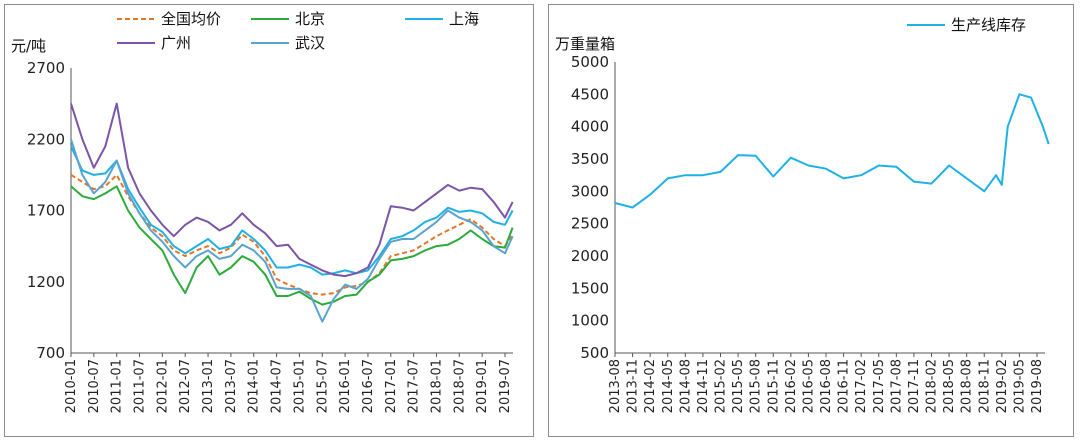  I want to click on x-tick-label: 2017-05, so click(879, 386).